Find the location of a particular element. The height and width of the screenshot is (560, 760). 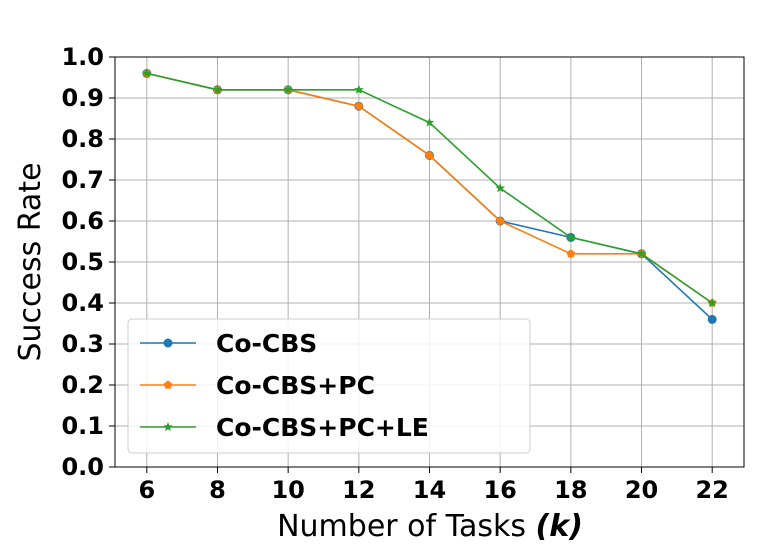

y-tick-label: 0.1 is located at coordinates (82, 426).